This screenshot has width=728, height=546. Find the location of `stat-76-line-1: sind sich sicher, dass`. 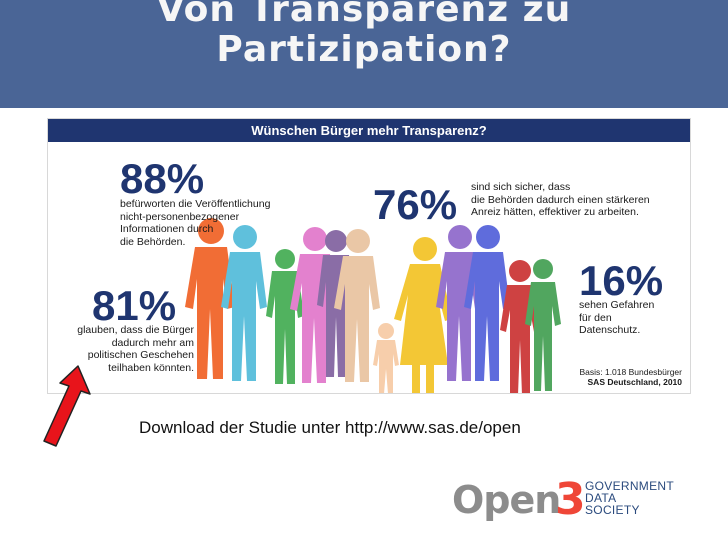

stat-76-line-1: sind sich sicher, dass is located at coordinates (521, 187).